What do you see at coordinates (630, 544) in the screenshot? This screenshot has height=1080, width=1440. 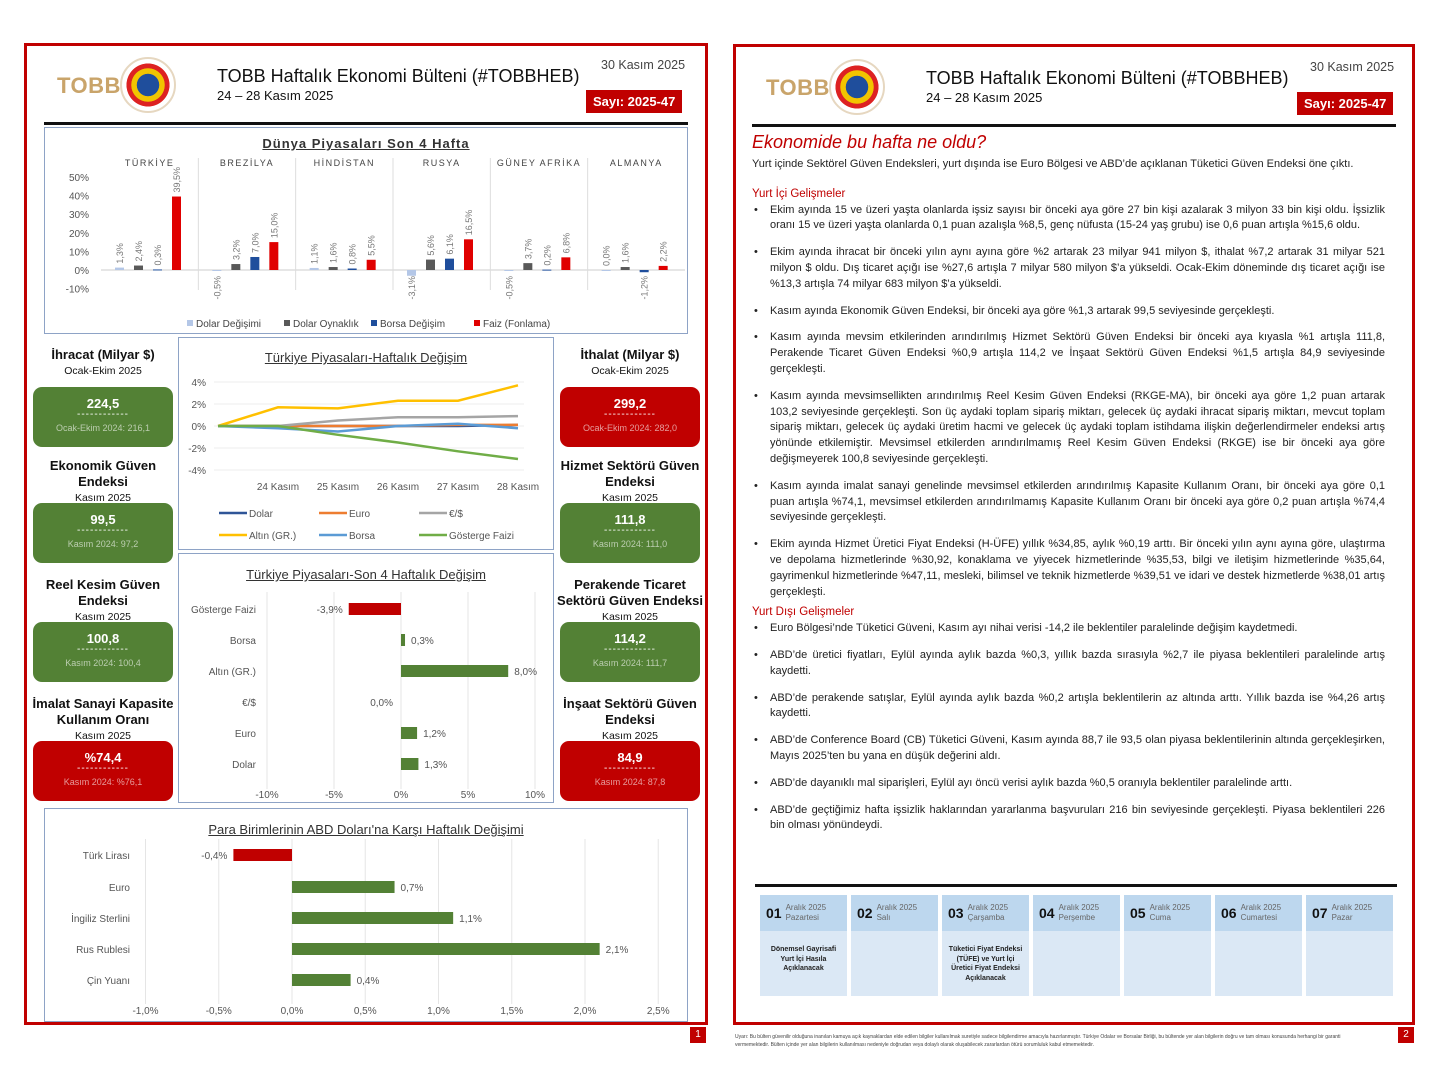 I see `kpi-previous: Kasım 2024: 111,0` at bounding box center [630, 544].